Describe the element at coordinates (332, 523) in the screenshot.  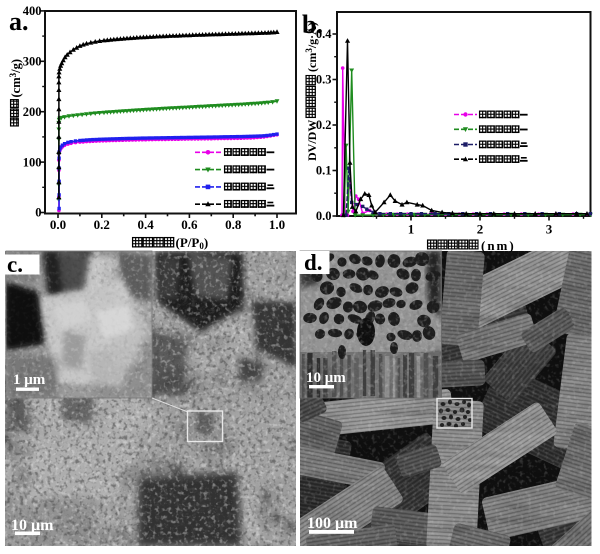
I see `svg-text: 100 μm` at that location.